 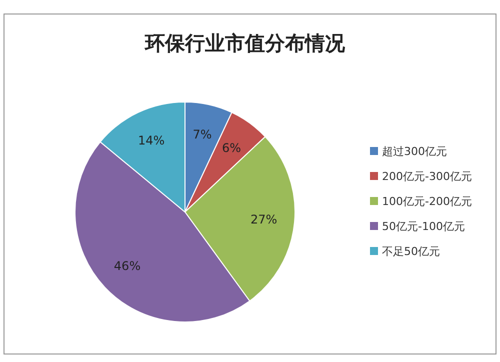 I want to click on legend-label: 200亿元-300亿元, so click(x=427, y=176).